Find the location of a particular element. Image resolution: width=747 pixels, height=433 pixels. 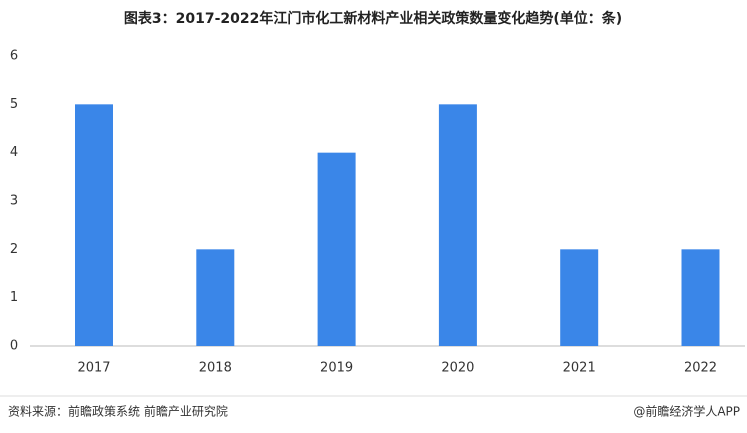

x-tick-label: 2021 is located at coordinates (579, 368).